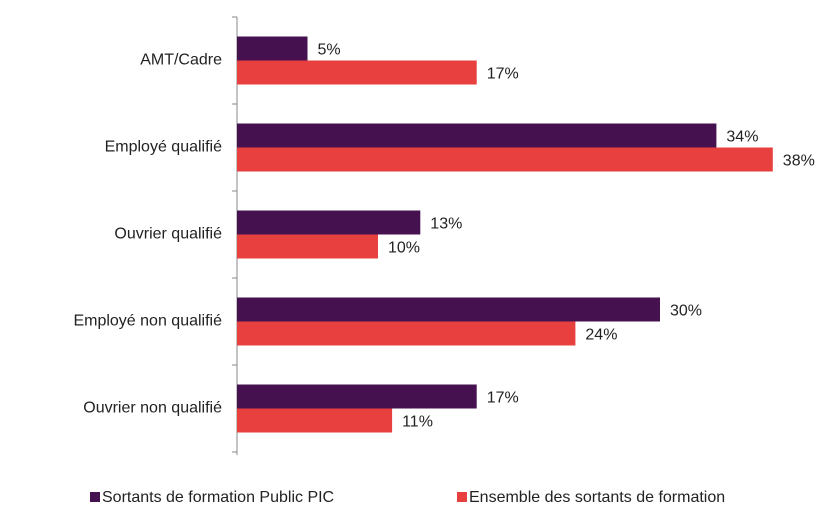 This screenshot has height=516, width=832. Describe the element at coordinates (601, 335) in the screenshot. I see `value-label: 24%` at that location.